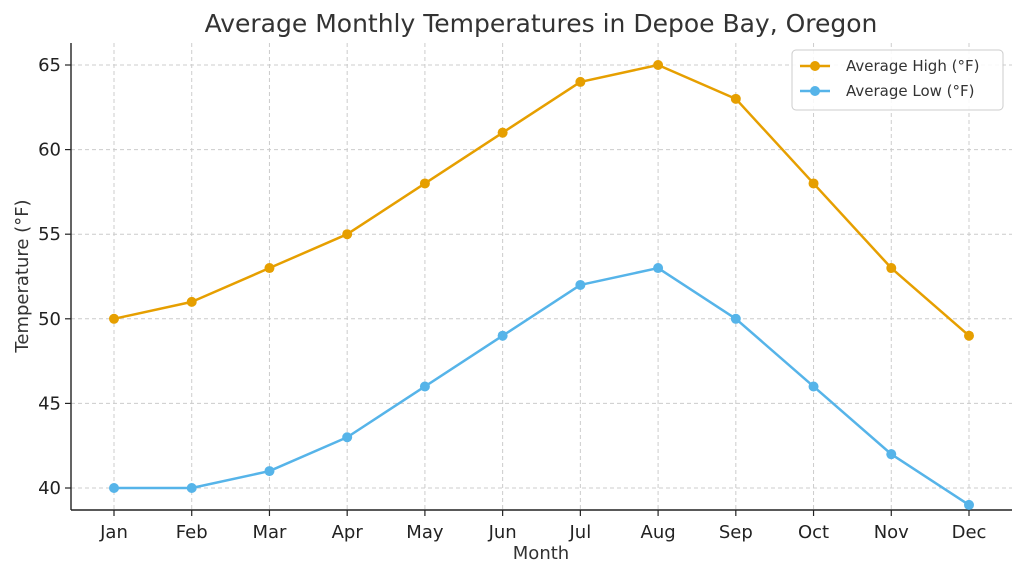  I want to click on x-tick-label: Mar, so click(269, 532).